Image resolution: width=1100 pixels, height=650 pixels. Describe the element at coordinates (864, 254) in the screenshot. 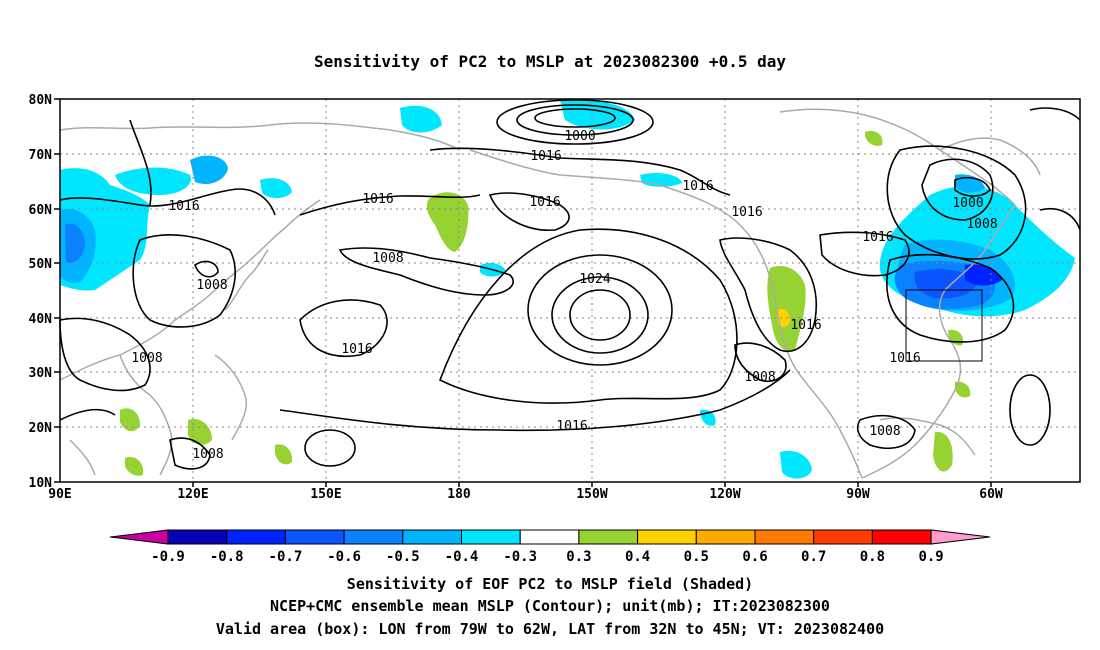

I see `contour-1016-canada` at that location.